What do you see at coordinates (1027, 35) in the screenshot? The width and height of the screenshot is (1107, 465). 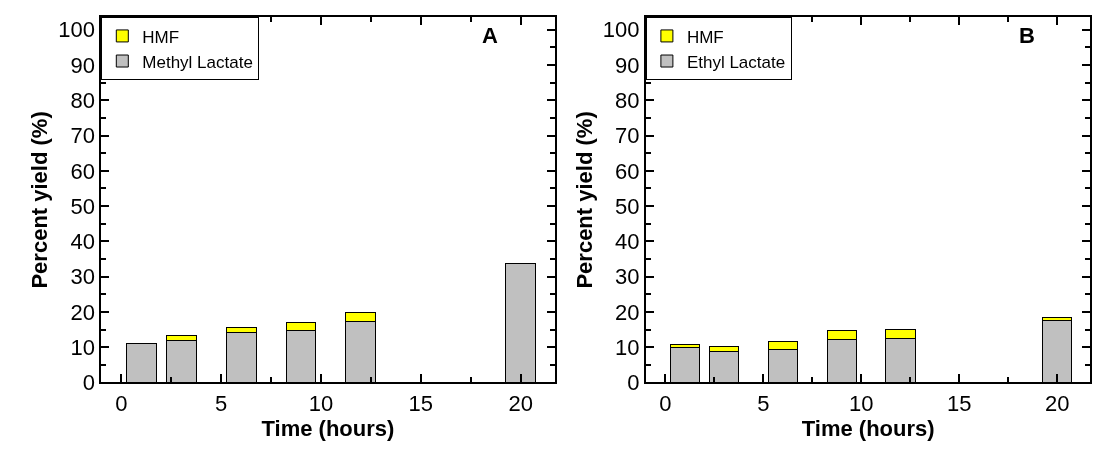 I see `chart-title: B` at bounding box center [1027, 35].